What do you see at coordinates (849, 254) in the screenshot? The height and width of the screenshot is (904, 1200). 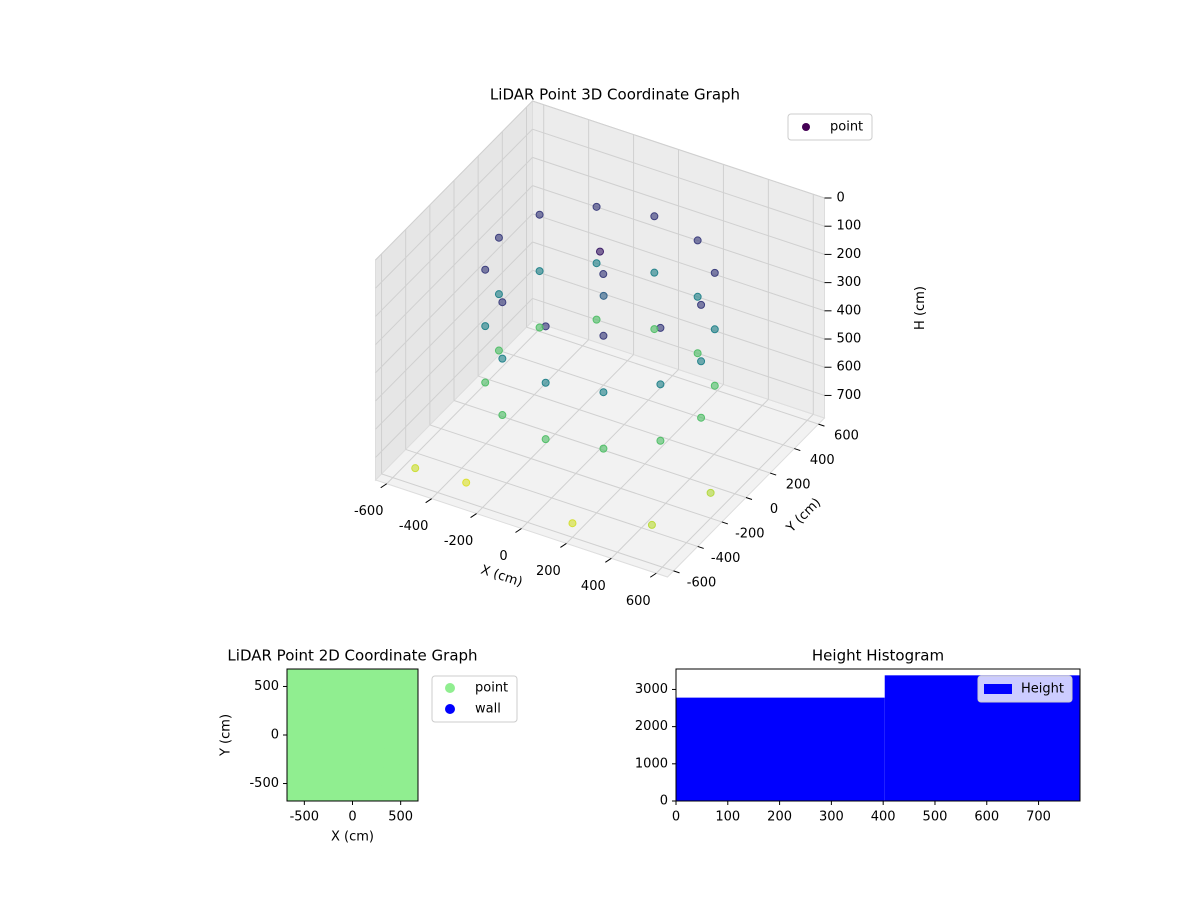 I see `z-tick-label: 200` at bounding box center [849, 254].